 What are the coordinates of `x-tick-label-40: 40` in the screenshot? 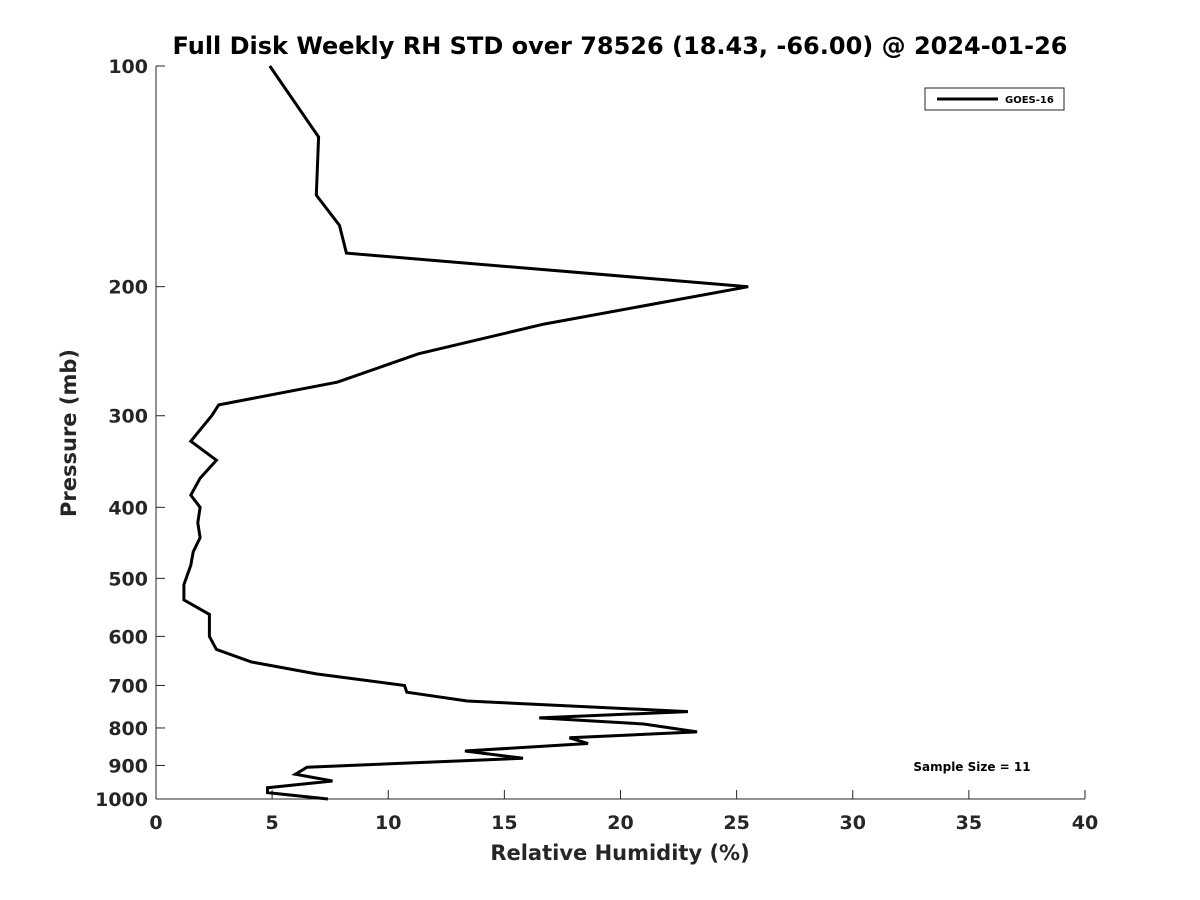 It's located at (1085, 823).